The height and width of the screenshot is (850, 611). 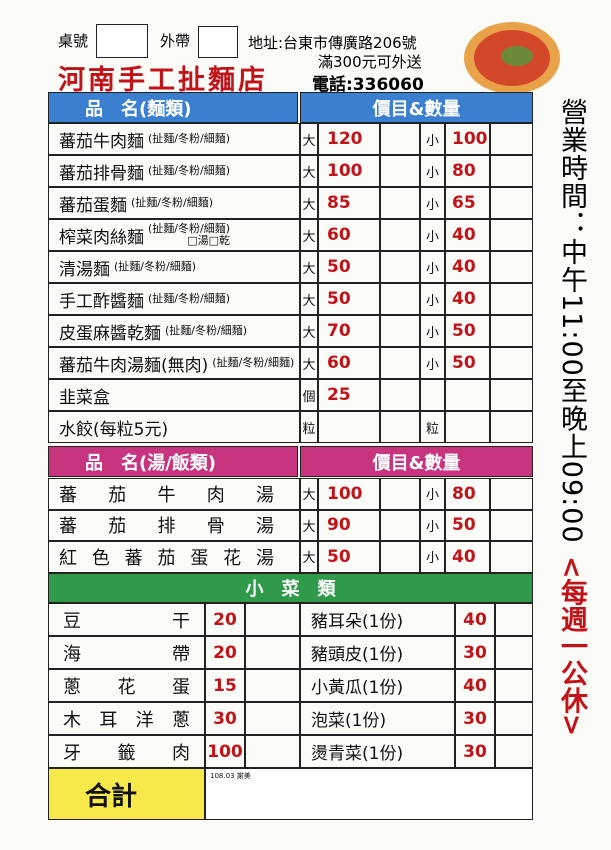 I want to click on name-header: 品 名(麵類), so click(x=173, y=107).